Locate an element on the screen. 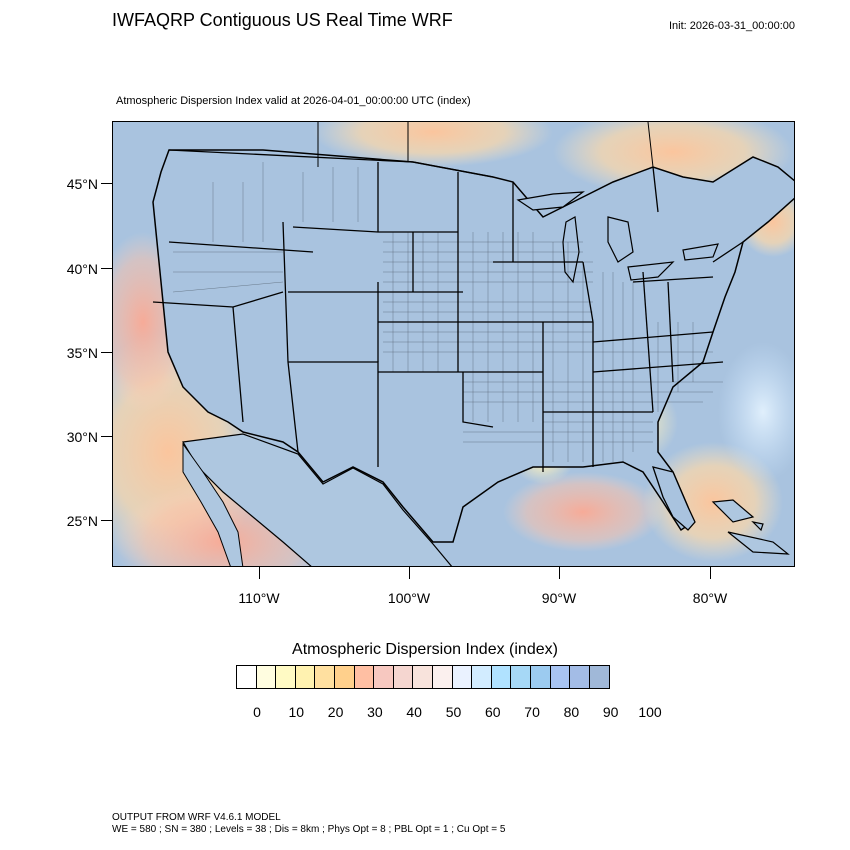  colorbar-tick-label: 90 is located at coordinates (610, 712).